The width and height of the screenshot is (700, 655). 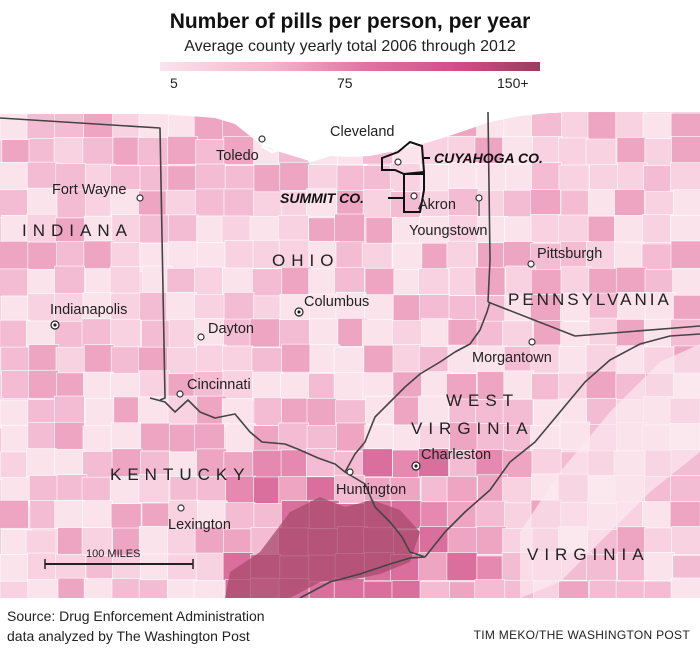 What do you see at coordinates (350, 66) in the screenshot?
I see `legend-gradient-bar` at bounding box center [350, 66].